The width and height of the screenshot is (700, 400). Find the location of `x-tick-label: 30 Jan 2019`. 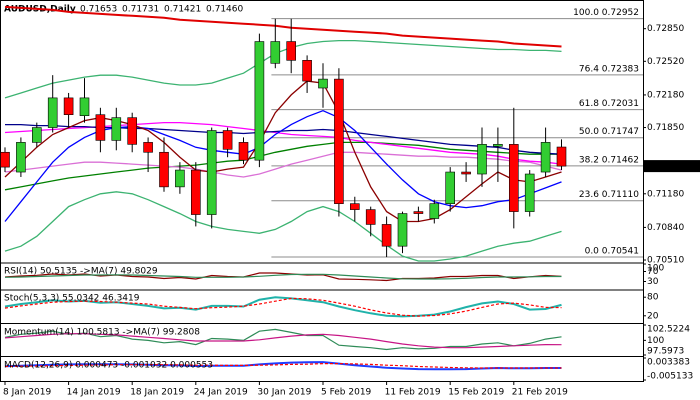

x-tick-label: 30 Jan 2019 is located at coordinates (284, 393).